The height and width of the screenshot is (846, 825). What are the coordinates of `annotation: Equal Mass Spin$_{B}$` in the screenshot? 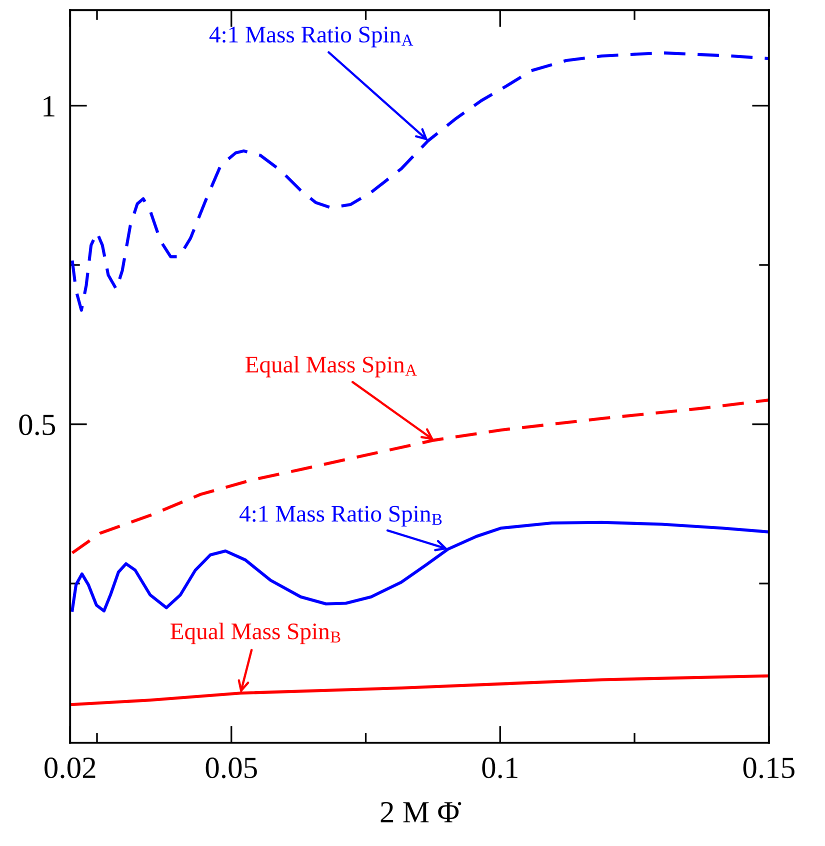 It's located at (255, 633).